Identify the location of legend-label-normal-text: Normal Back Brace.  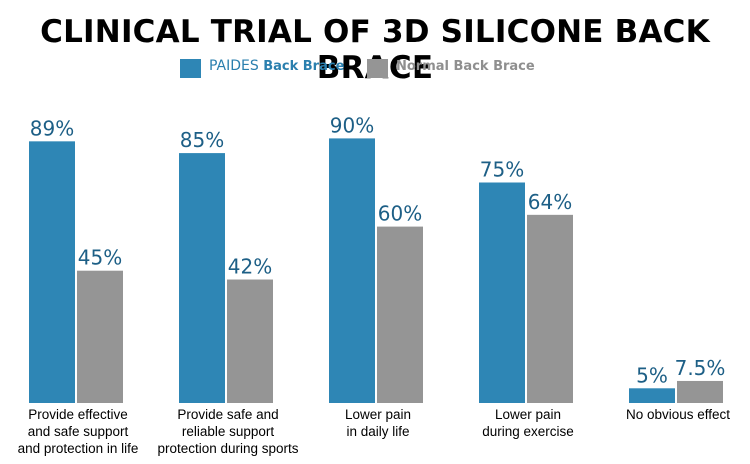
(465, 66).